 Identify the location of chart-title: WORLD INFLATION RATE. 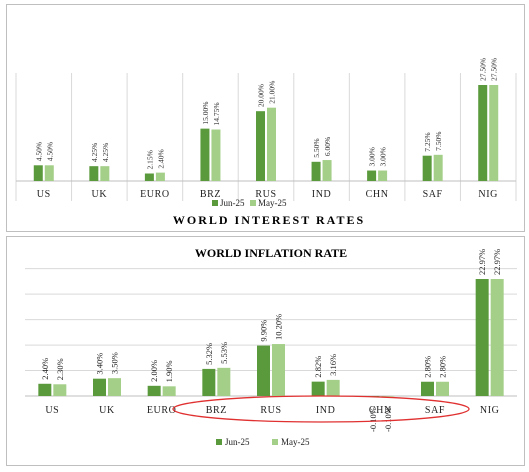
(271, 253).